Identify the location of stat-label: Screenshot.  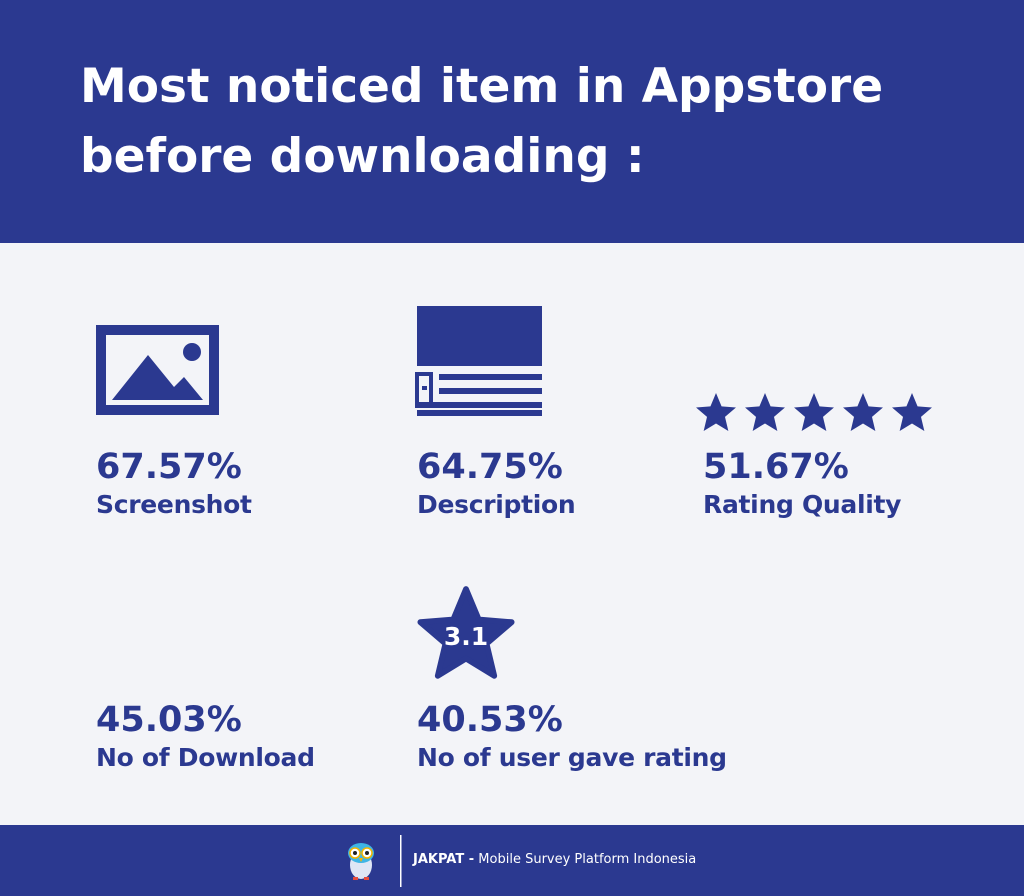
(174, 504).